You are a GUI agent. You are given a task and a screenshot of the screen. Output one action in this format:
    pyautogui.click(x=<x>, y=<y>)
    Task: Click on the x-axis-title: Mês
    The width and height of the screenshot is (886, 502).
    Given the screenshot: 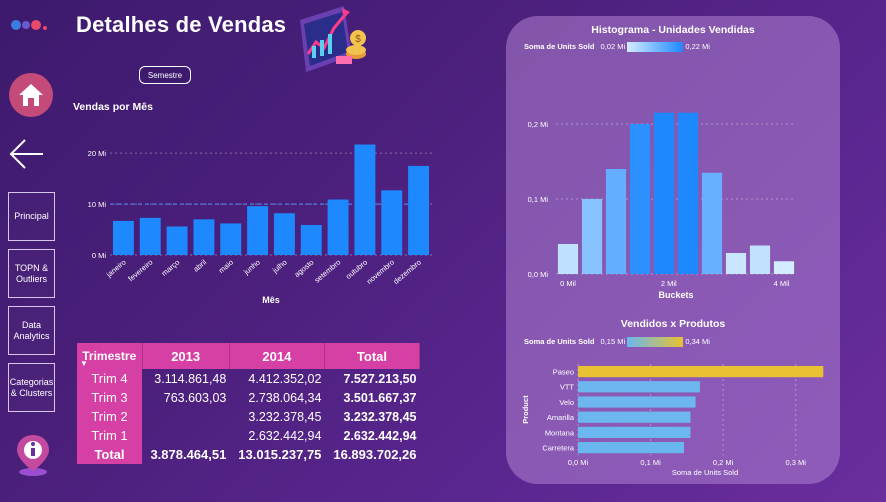 What is the action you would take?
    pyautogui.click(x=271, y=300)
    